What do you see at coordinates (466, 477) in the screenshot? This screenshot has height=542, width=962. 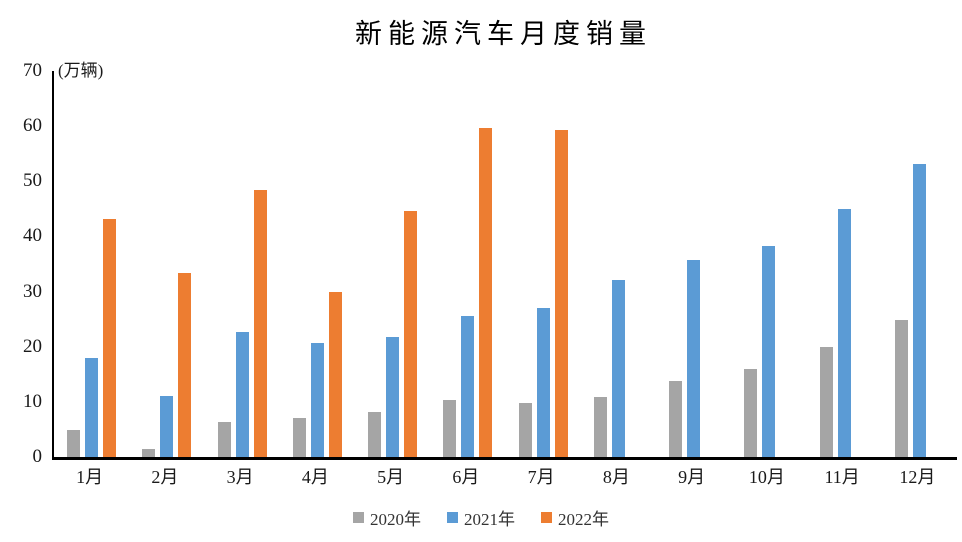 I see `x-axis-label-6月: 6月` at bounding box center [466, 477].